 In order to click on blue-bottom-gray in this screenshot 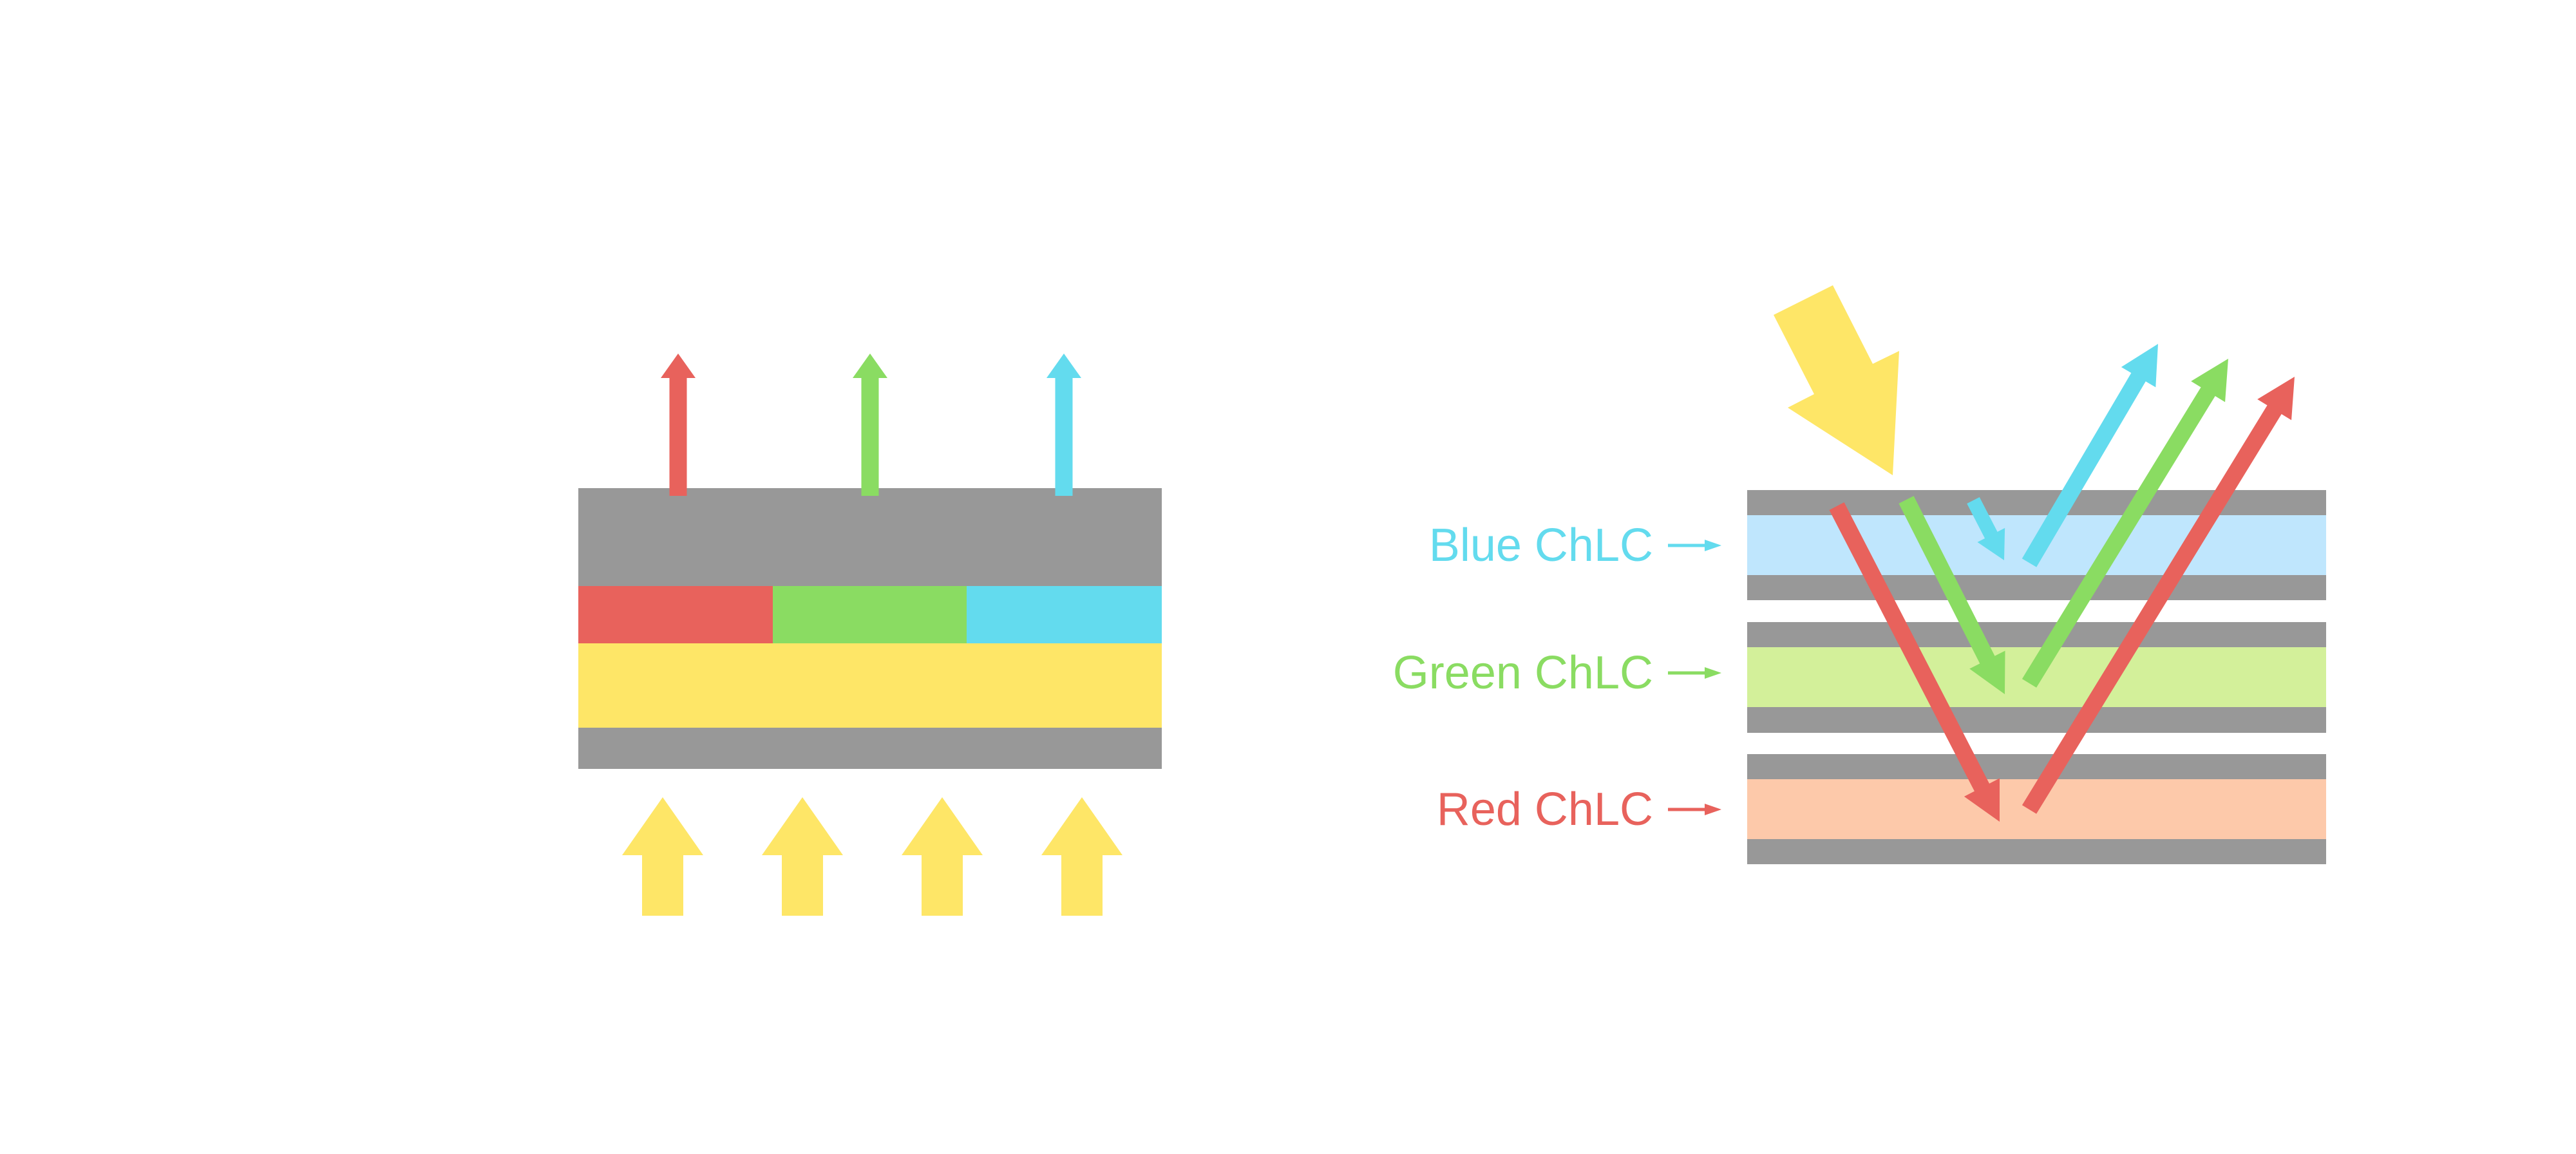, I will do `click(2037, 587)`.